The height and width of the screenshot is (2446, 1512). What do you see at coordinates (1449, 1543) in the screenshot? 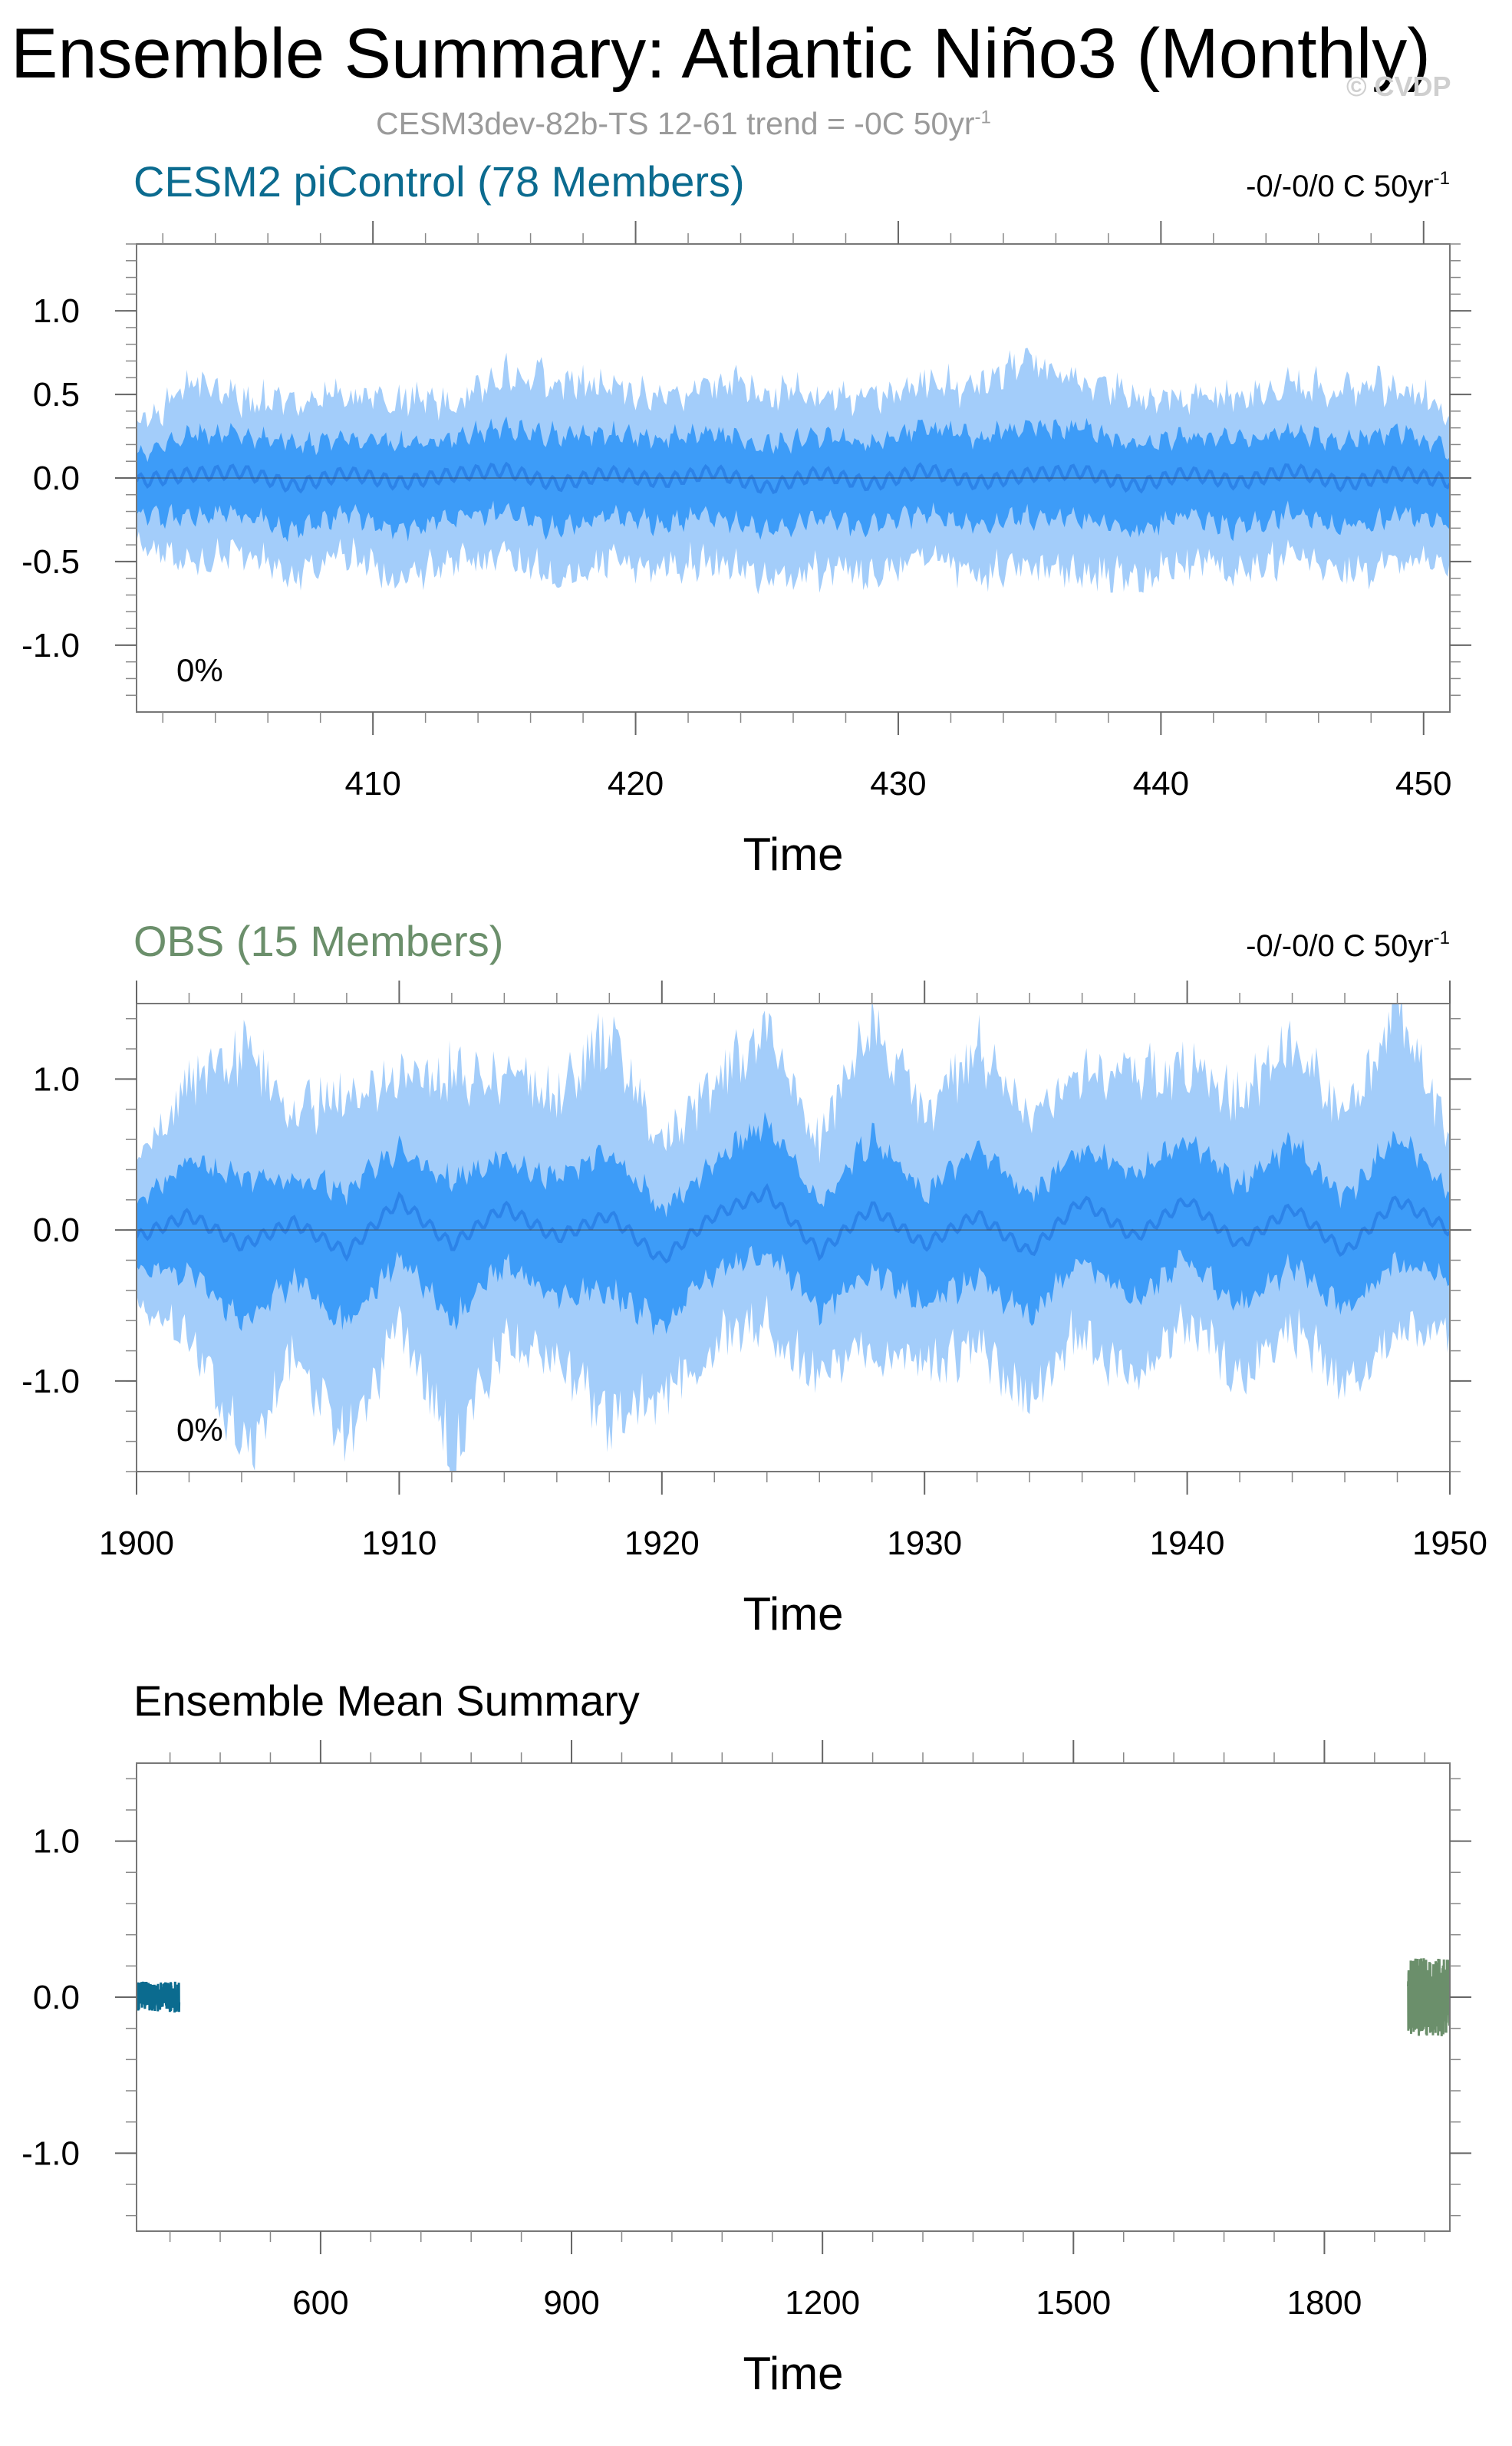
I see `x-tick-label: 1950` at bounding box center [1449, 1543].